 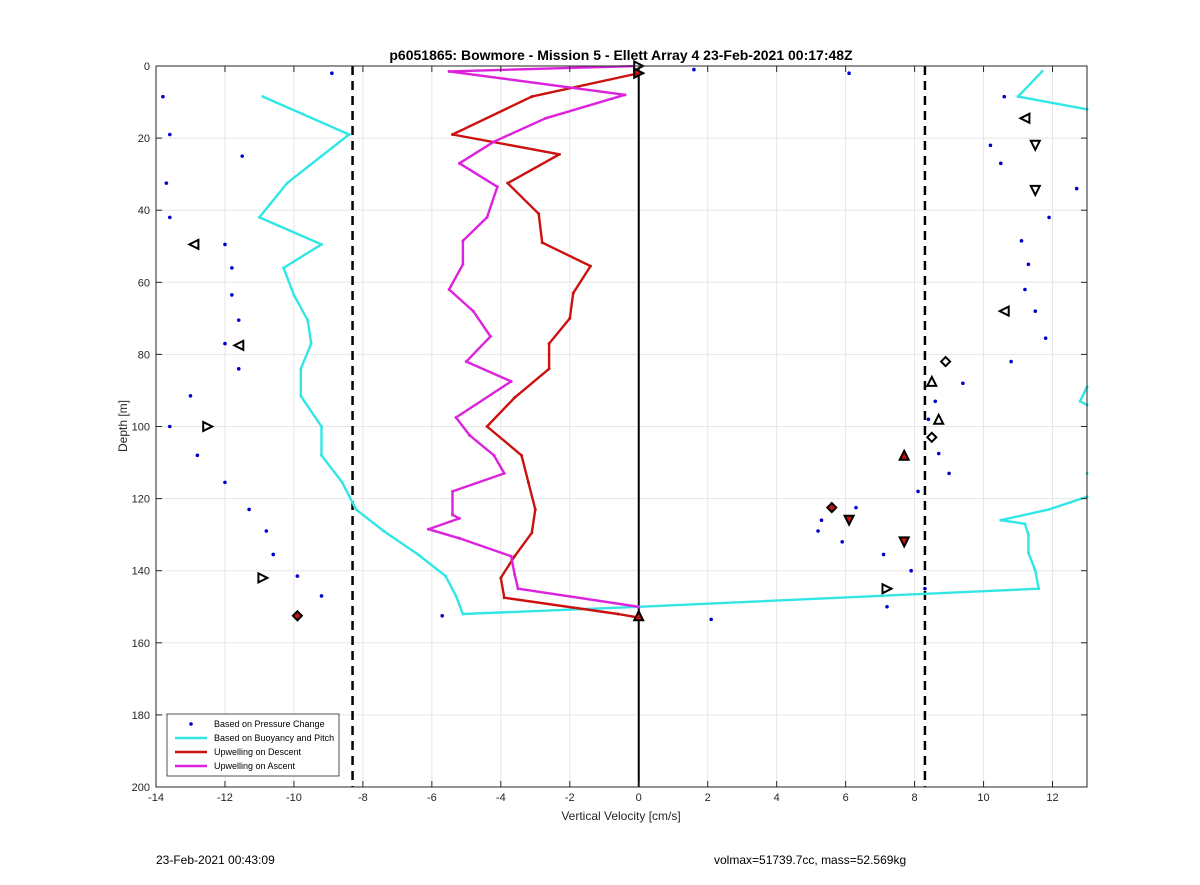 I want to click on y-tick-label: 60, so click(x=144, y=283).